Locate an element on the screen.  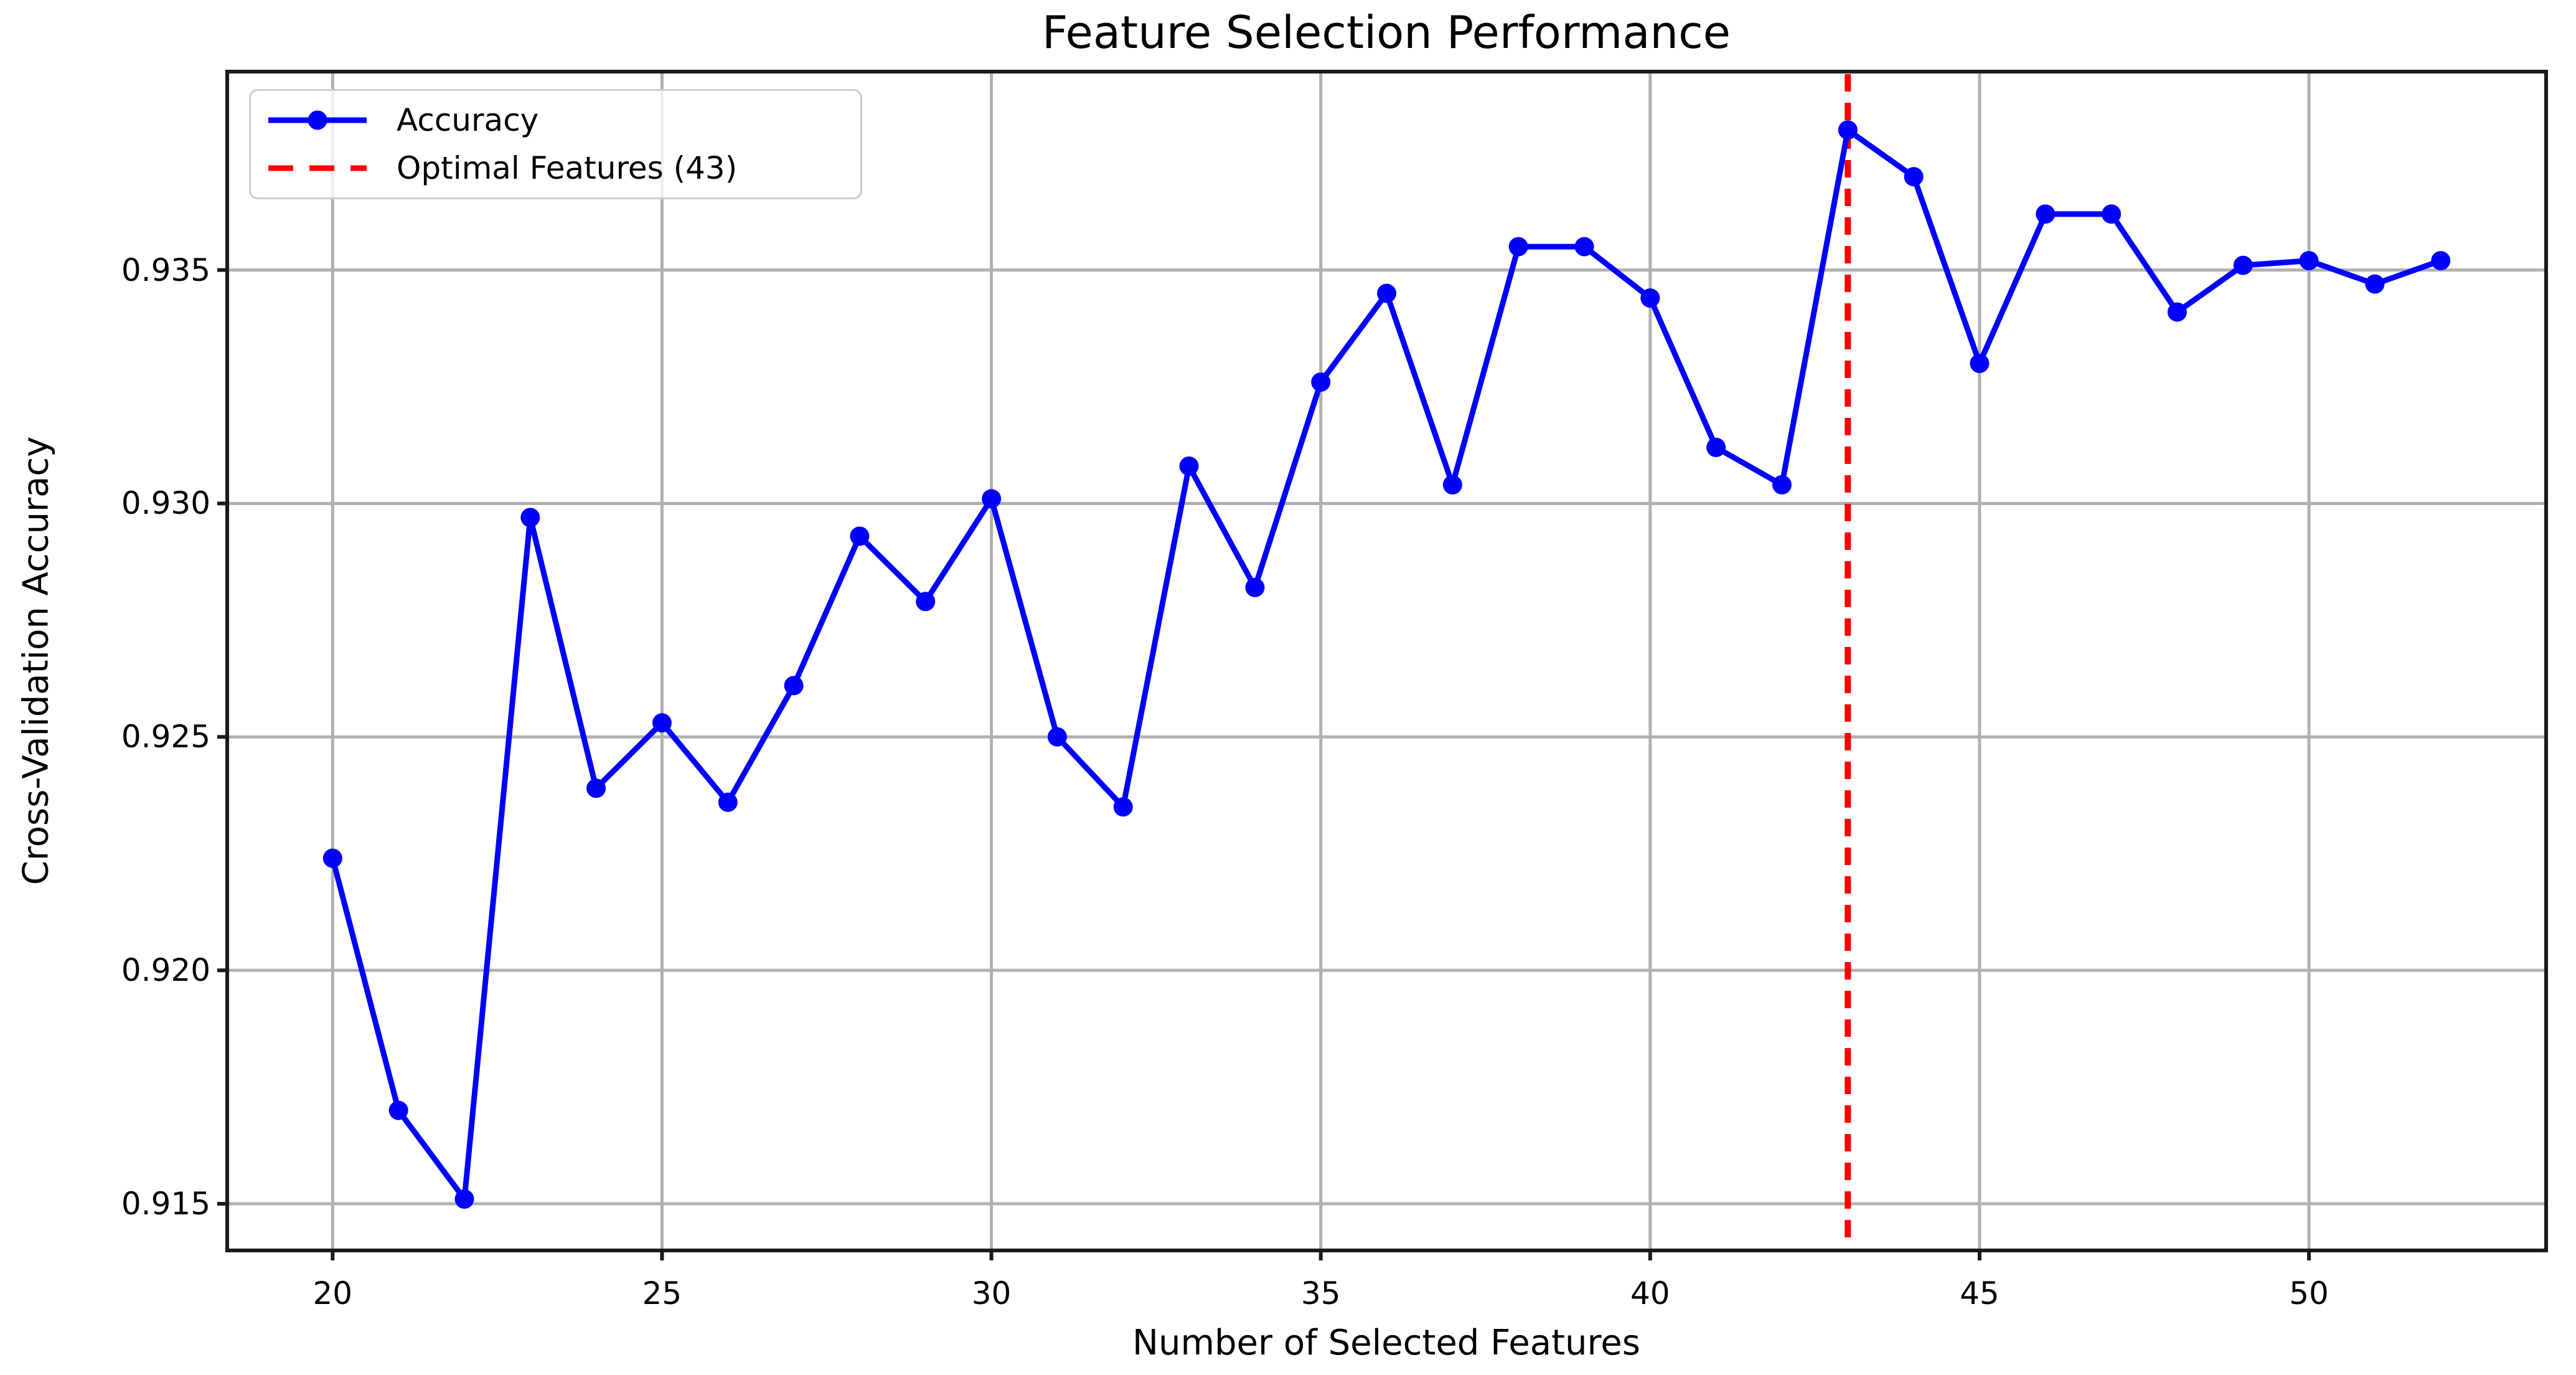
legend: Accuracy Optimal Features (43) is located at coordinates (555, 144).